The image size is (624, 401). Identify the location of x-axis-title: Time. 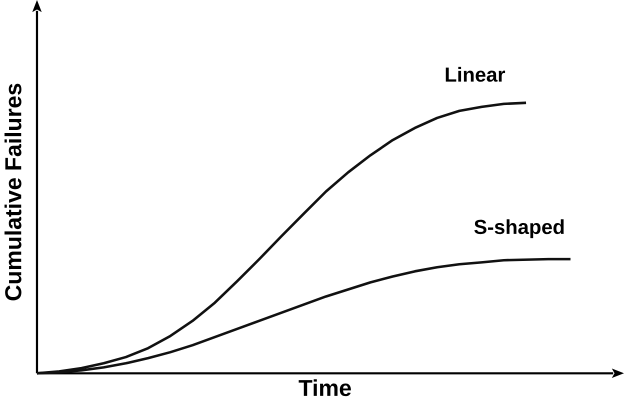
(324, 387).